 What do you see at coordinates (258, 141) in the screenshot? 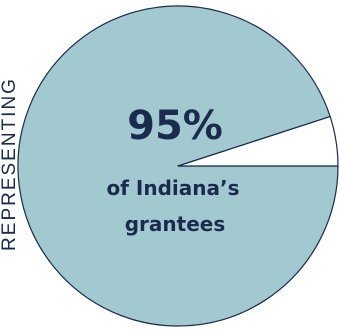
I see `pie-slice-remainder` at bounding box center [258, 141].